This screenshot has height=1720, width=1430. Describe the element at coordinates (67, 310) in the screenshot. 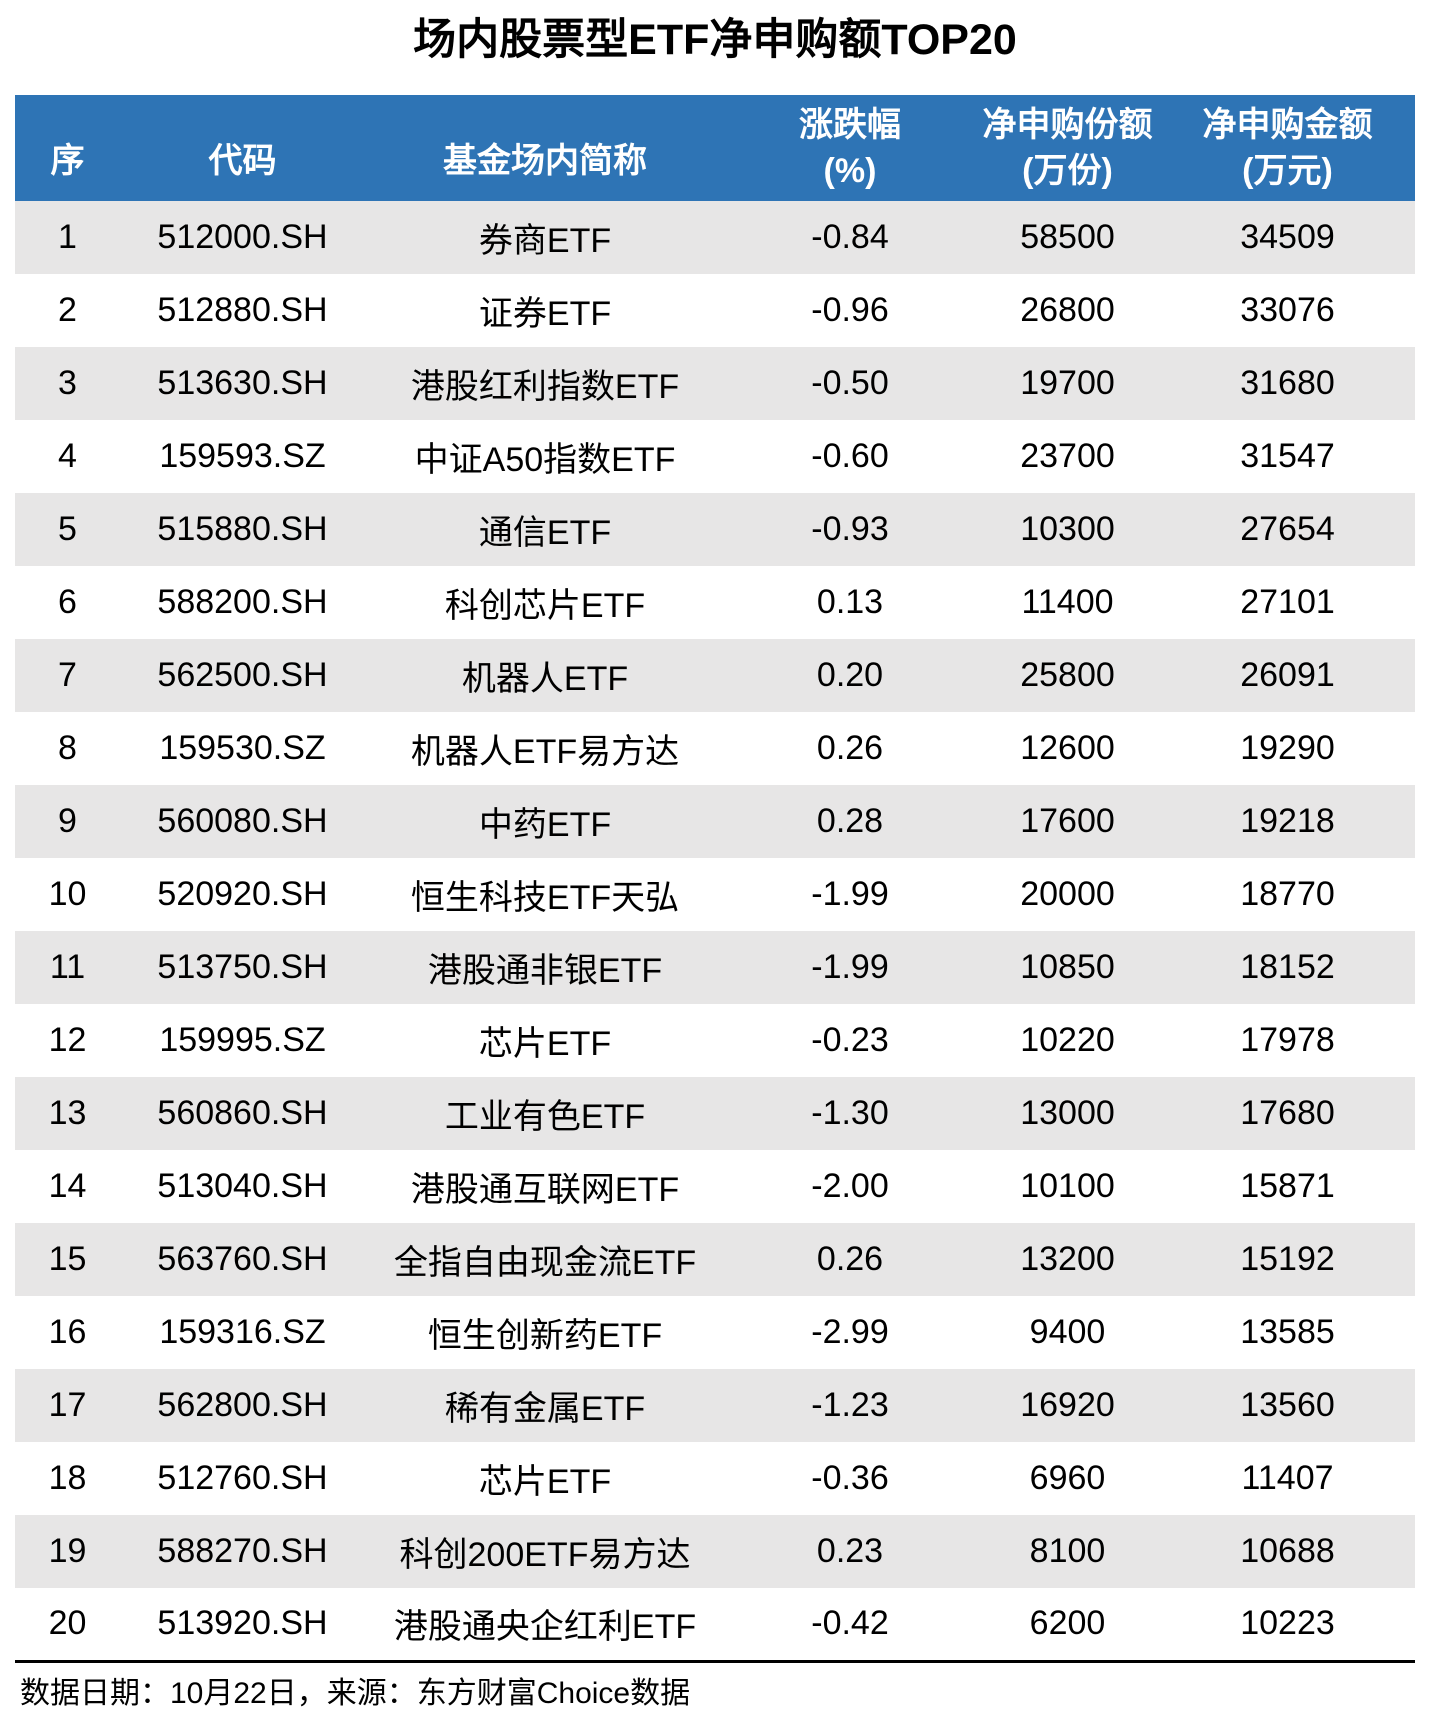

I see `cell-rank: 2` at that location.